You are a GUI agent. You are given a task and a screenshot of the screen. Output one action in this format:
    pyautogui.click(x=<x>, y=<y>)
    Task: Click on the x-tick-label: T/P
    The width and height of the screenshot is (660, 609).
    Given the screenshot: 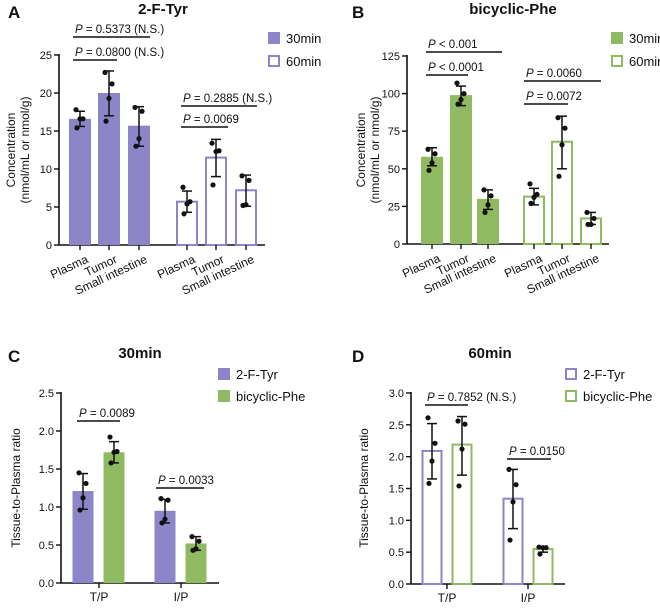 What is the action you would take?
    pyautogui.click(x=99, y=597)
    